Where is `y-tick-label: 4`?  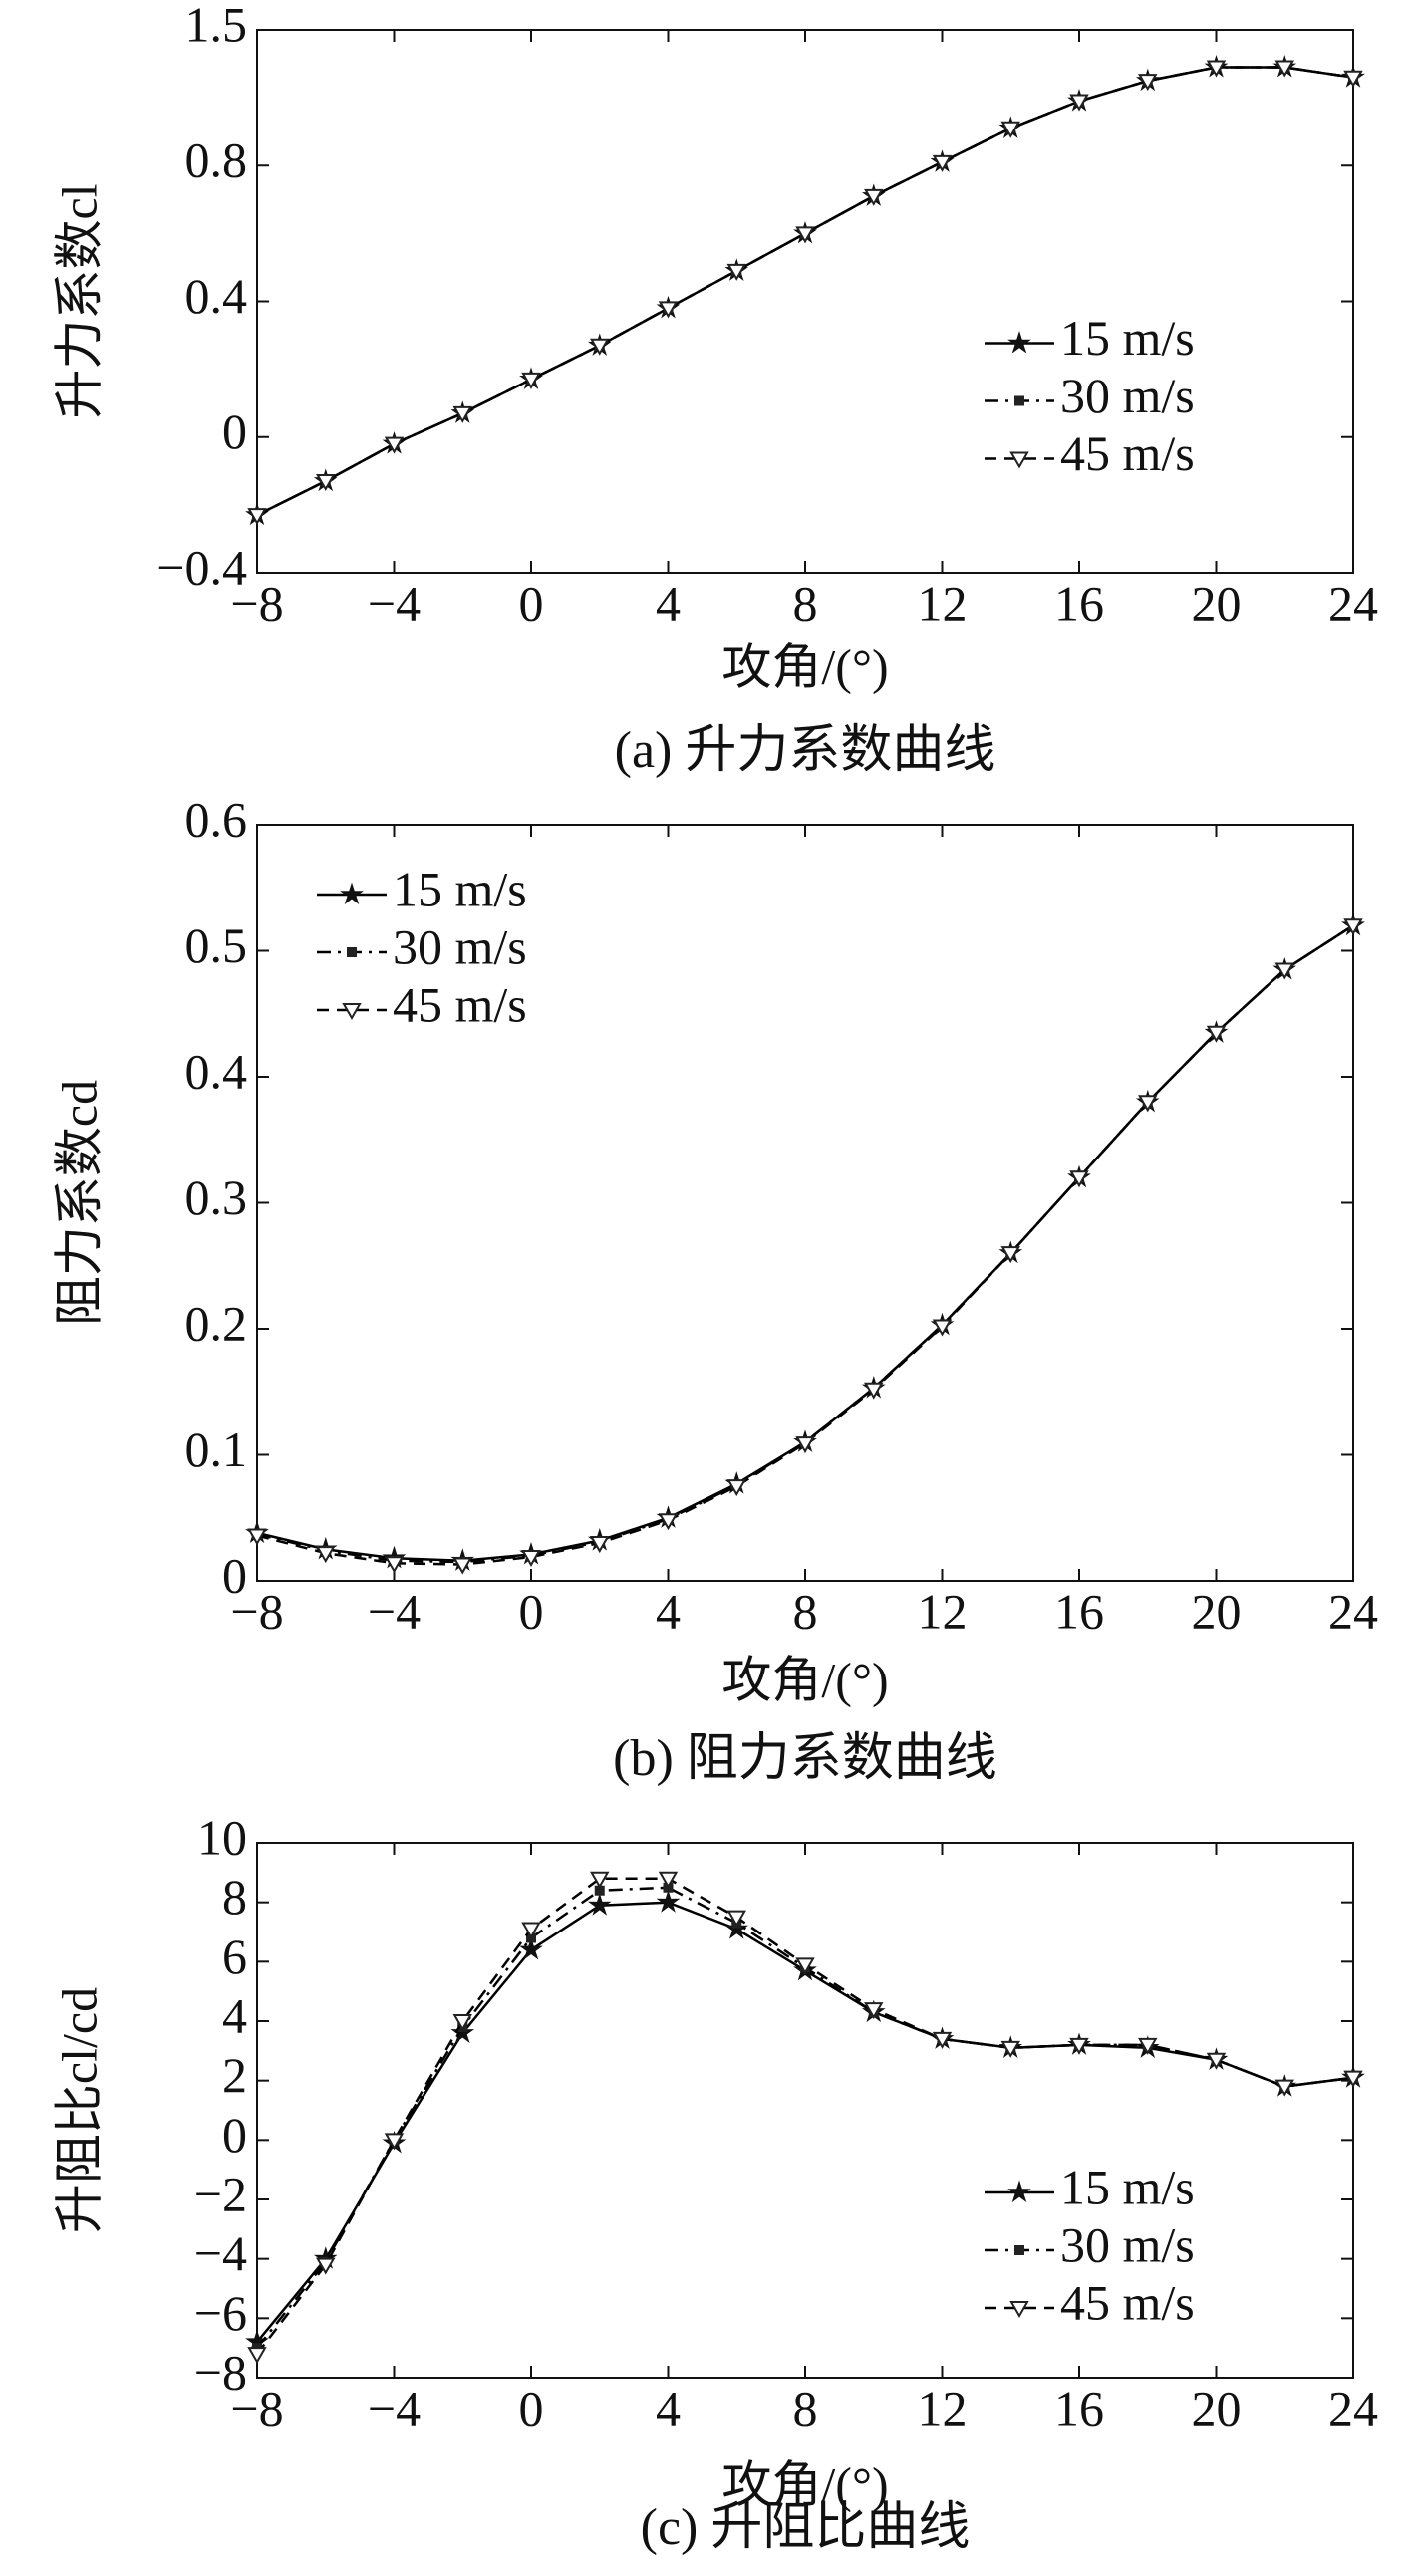
y-tick-label: 4 is located at coordinates (234, 2015).